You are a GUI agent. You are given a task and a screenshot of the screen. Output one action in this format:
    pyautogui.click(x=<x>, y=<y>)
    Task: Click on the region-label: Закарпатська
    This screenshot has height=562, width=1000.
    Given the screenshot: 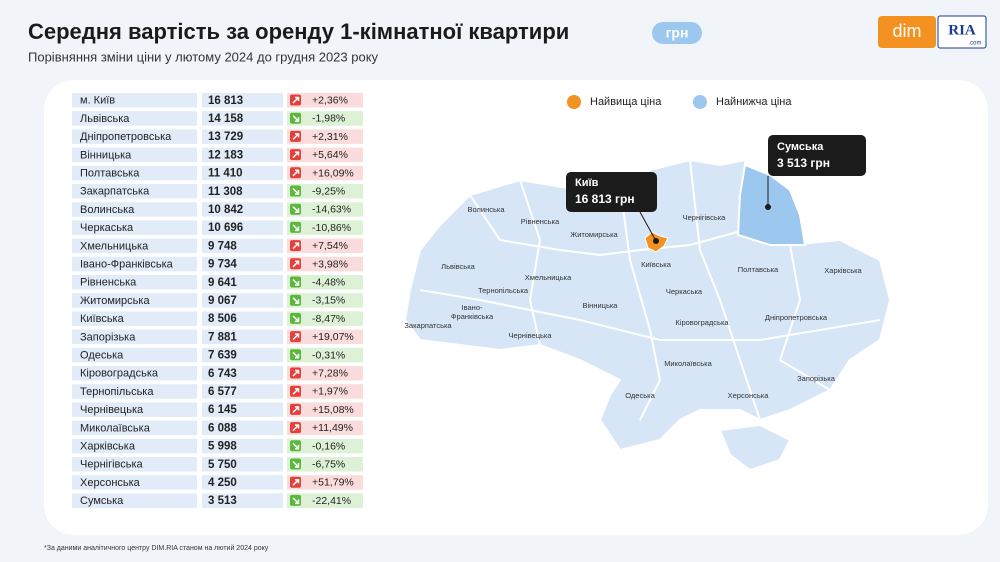 What is the action you would take?
    pyautogui.click(x=428, y=325)
    